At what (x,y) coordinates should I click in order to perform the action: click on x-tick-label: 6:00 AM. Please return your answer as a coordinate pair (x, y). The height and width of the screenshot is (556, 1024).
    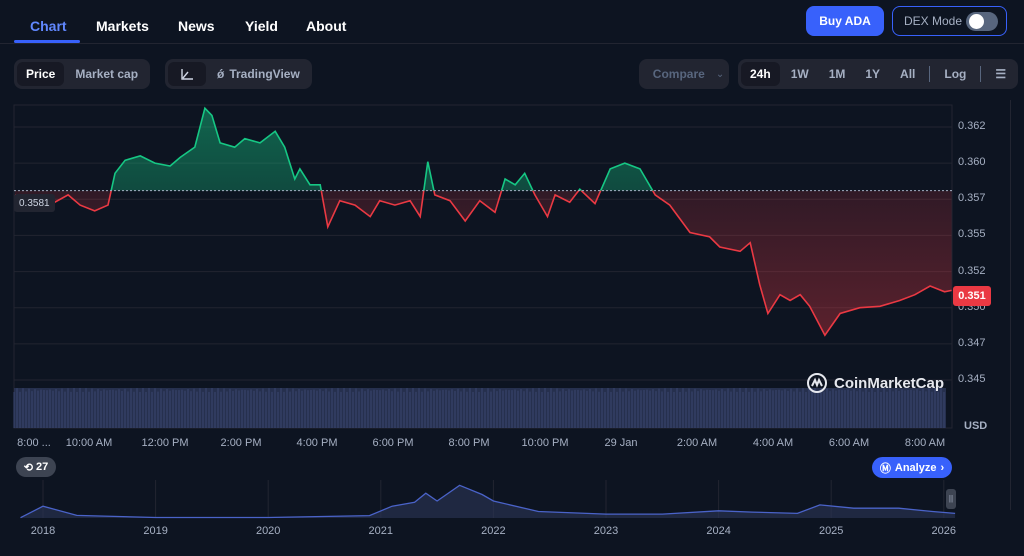
    Looking at the image, I should click on (849, 443).